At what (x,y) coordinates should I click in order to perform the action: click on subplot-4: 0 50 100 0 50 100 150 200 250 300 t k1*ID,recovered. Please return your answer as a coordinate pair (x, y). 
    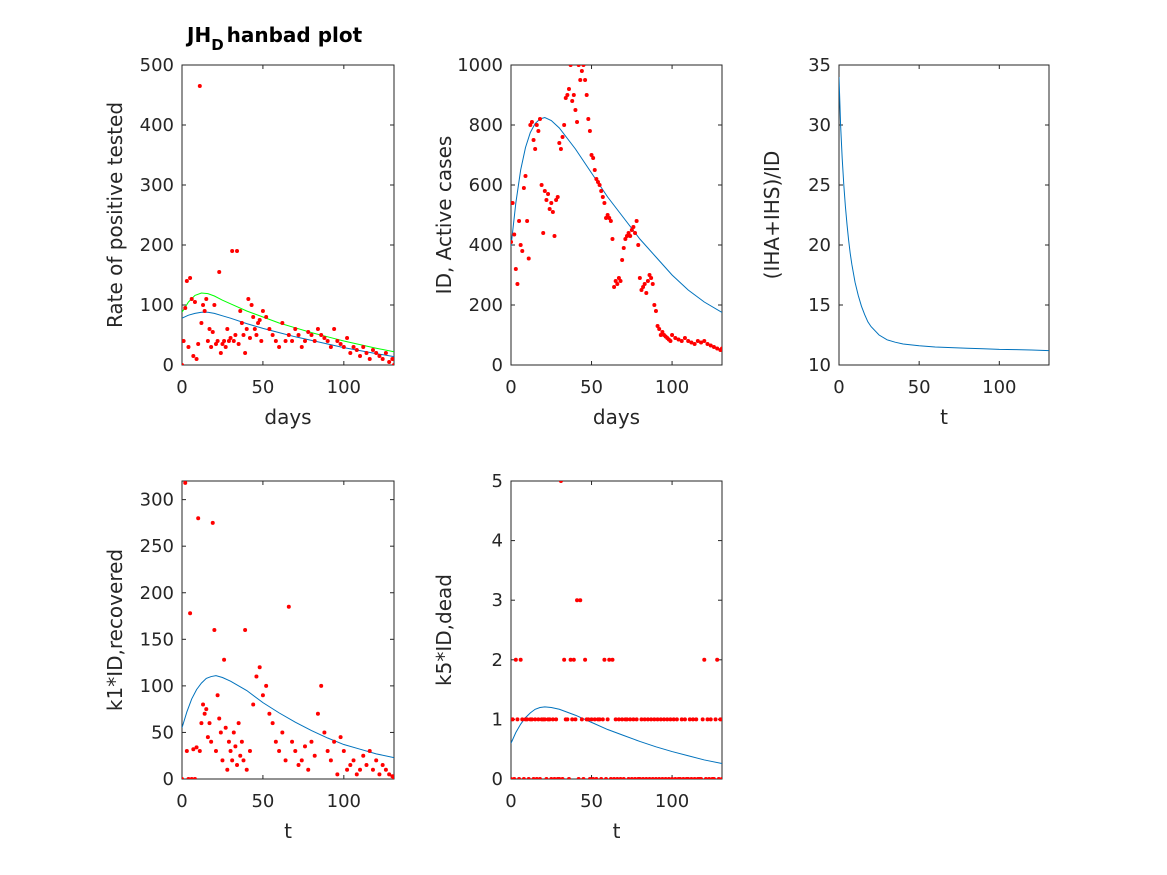
    Looking at the image, I should click on (249, 661).